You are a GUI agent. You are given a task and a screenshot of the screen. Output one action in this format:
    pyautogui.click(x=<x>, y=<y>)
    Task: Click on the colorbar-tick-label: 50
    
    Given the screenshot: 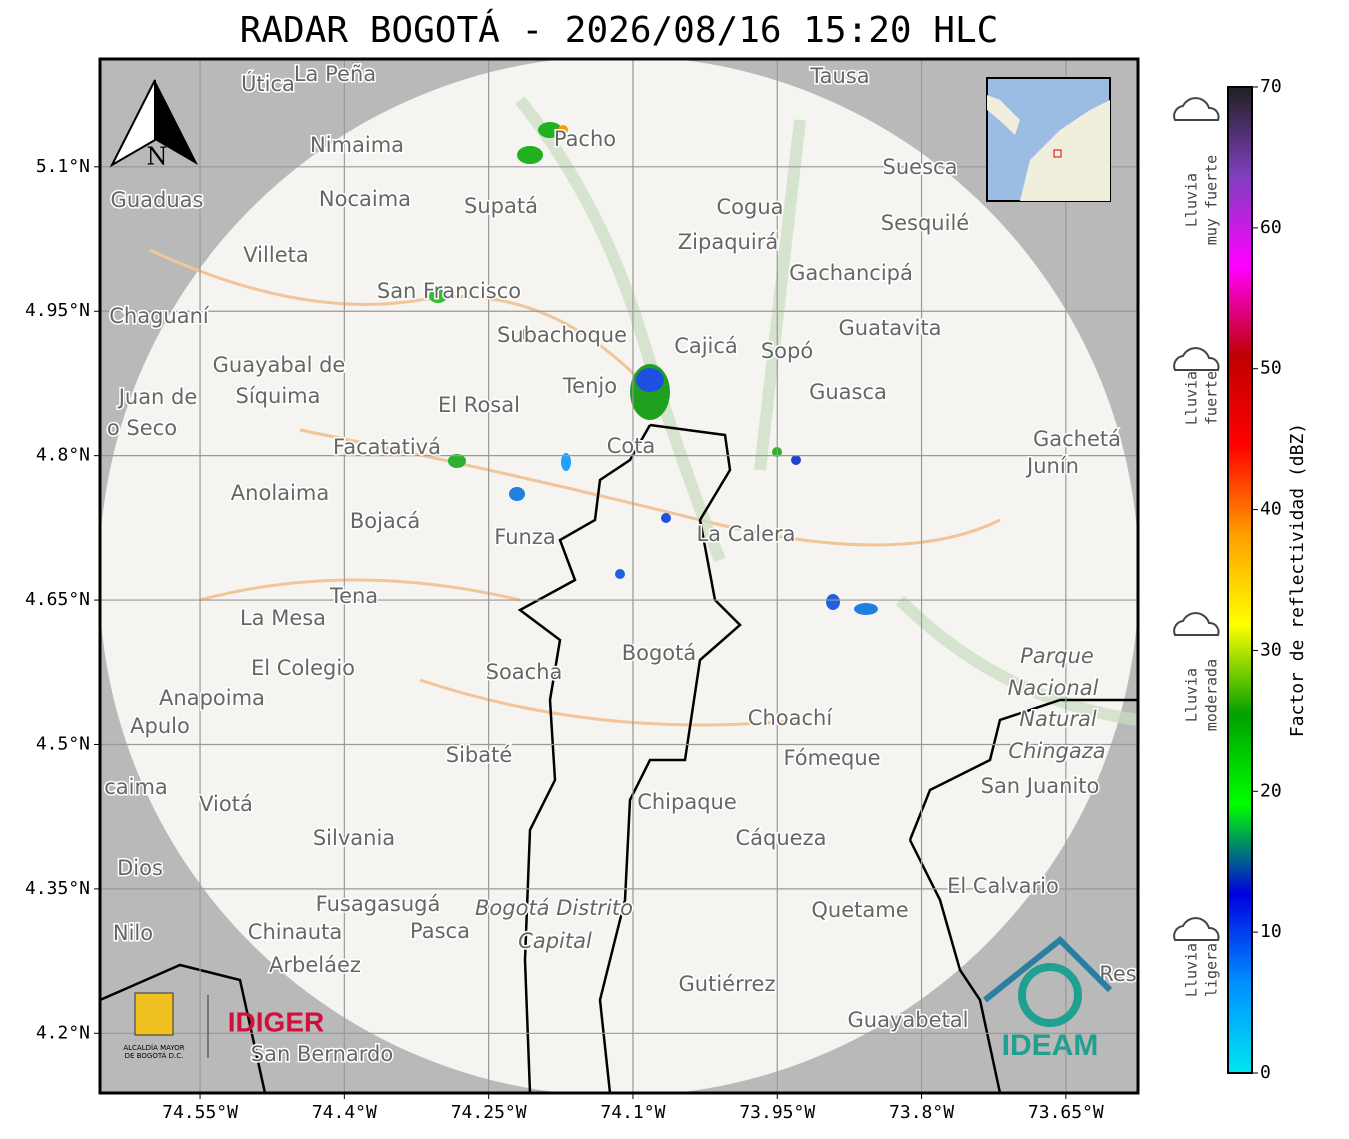 What is the action you would take?
    pyautogui.click(x=1271, y=368)
    